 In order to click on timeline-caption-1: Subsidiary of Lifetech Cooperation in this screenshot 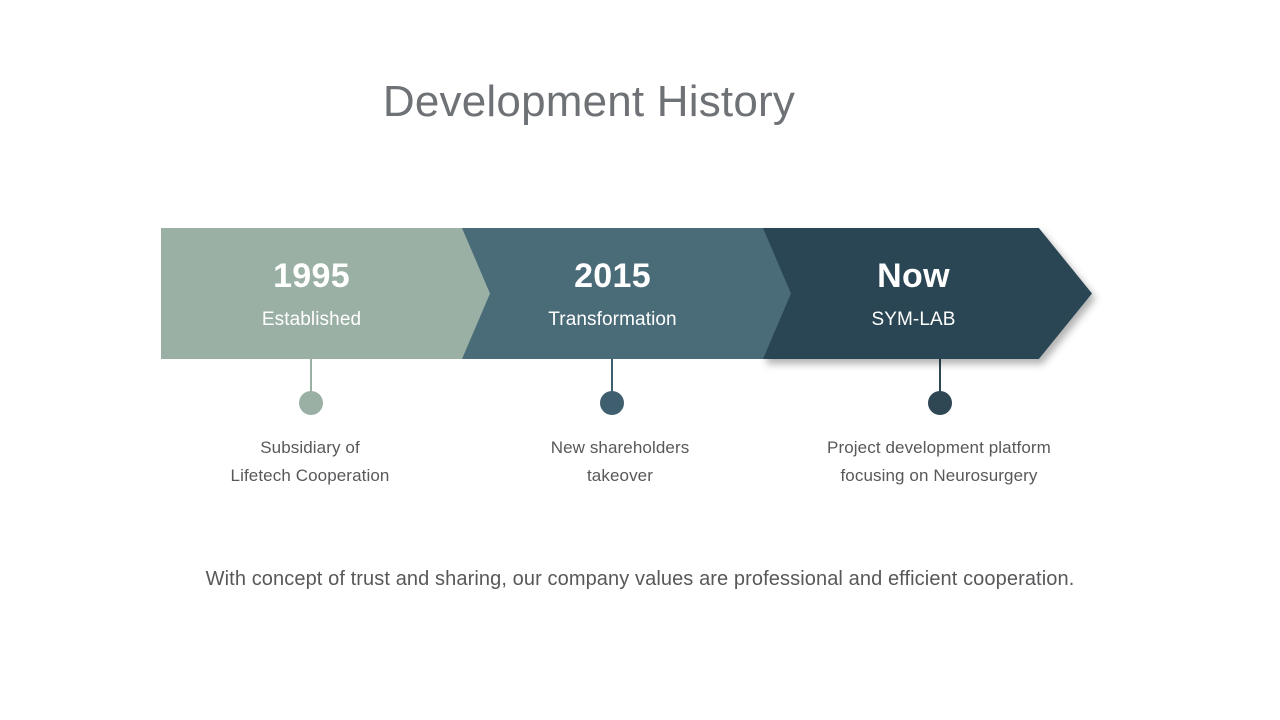, I will do `click(310, 462)`.